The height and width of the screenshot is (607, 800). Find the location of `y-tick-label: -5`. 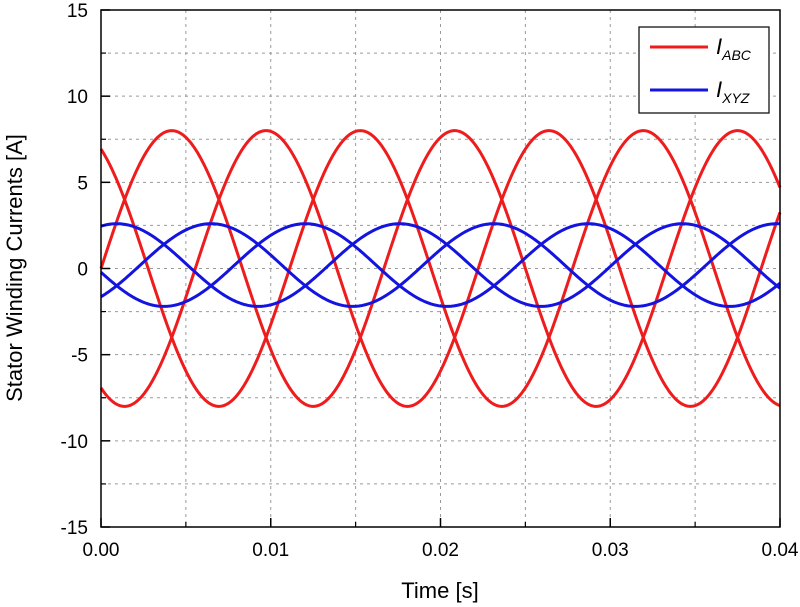

y-tick-label: -5 is located at coordinates (79, 356).